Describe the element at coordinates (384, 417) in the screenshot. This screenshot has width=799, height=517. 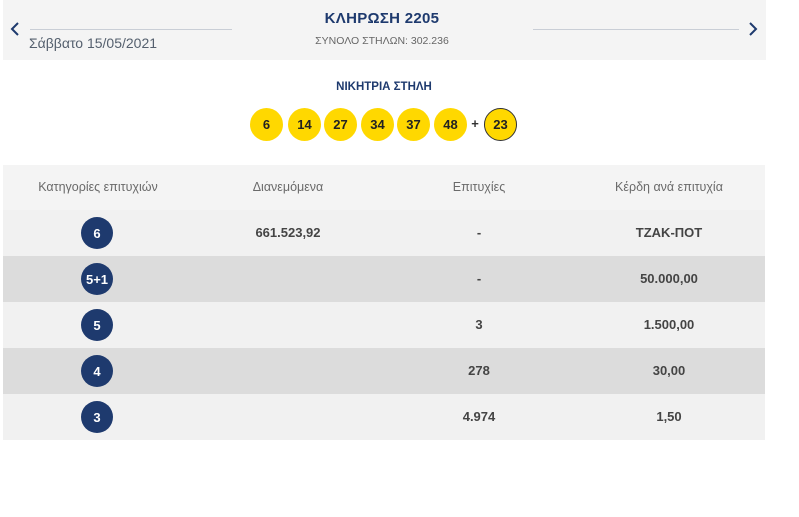
I see `table-row: 3 4.974 1,50` at that location.